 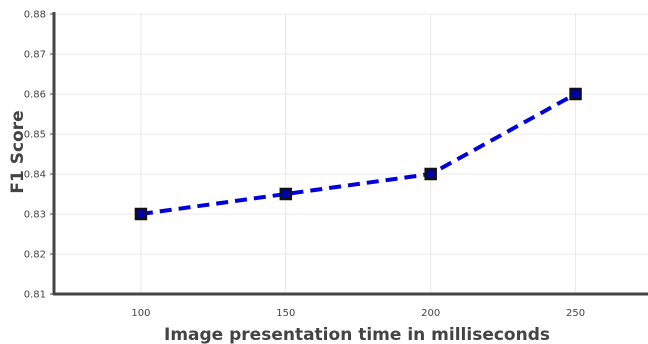 What do you see at coordinates (35, 215) in the screenshot?
I see `y-tick-label: 0.83` at bounding box center [35, 215].